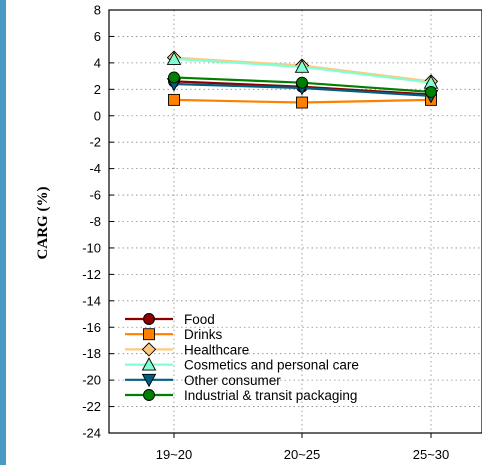 This screenshot has height=465, width=482. Describe the element at coordinates (91, 327) in the screenshot. I see `y-tick-label: -16` at that location.